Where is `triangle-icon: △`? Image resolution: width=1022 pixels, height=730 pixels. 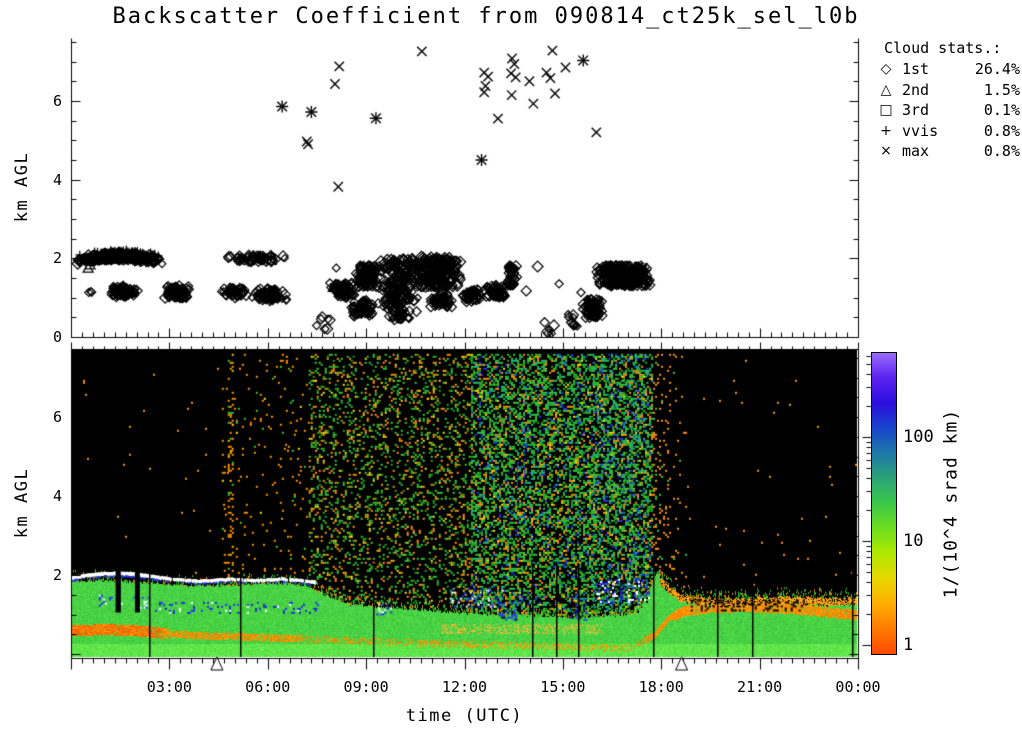 triangle-icon: △ is located at coordinates (886, 89).